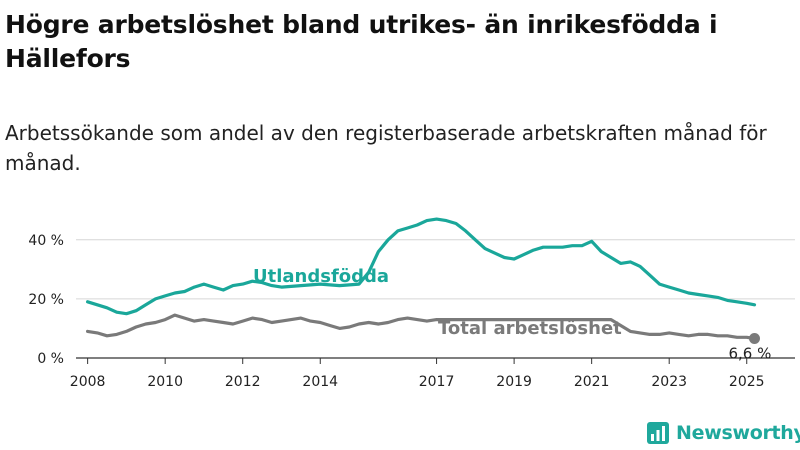  I want to click on newsworthy-logo: Newsworthy, so click(723, 433).